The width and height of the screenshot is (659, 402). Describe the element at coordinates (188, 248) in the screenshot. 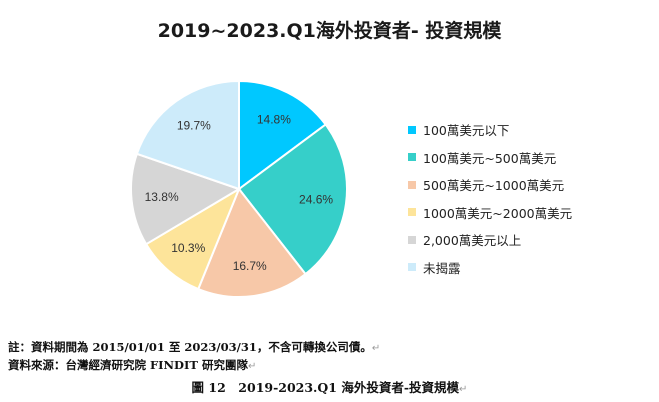

I see `data-label: 10.3%` at that location.